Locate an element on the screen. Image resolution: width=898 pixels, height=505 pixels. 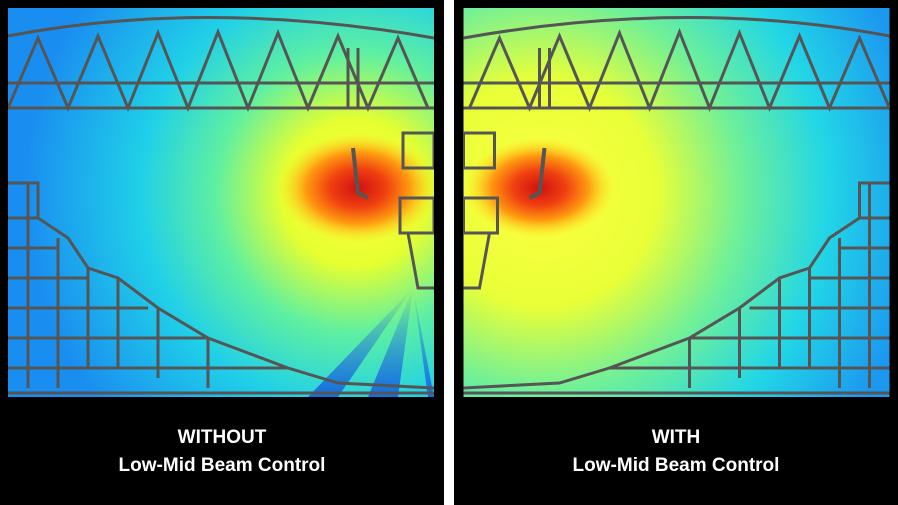
caption-left: WITHOUT Low-Mid Beam Control is located at coordinates (222, 452).